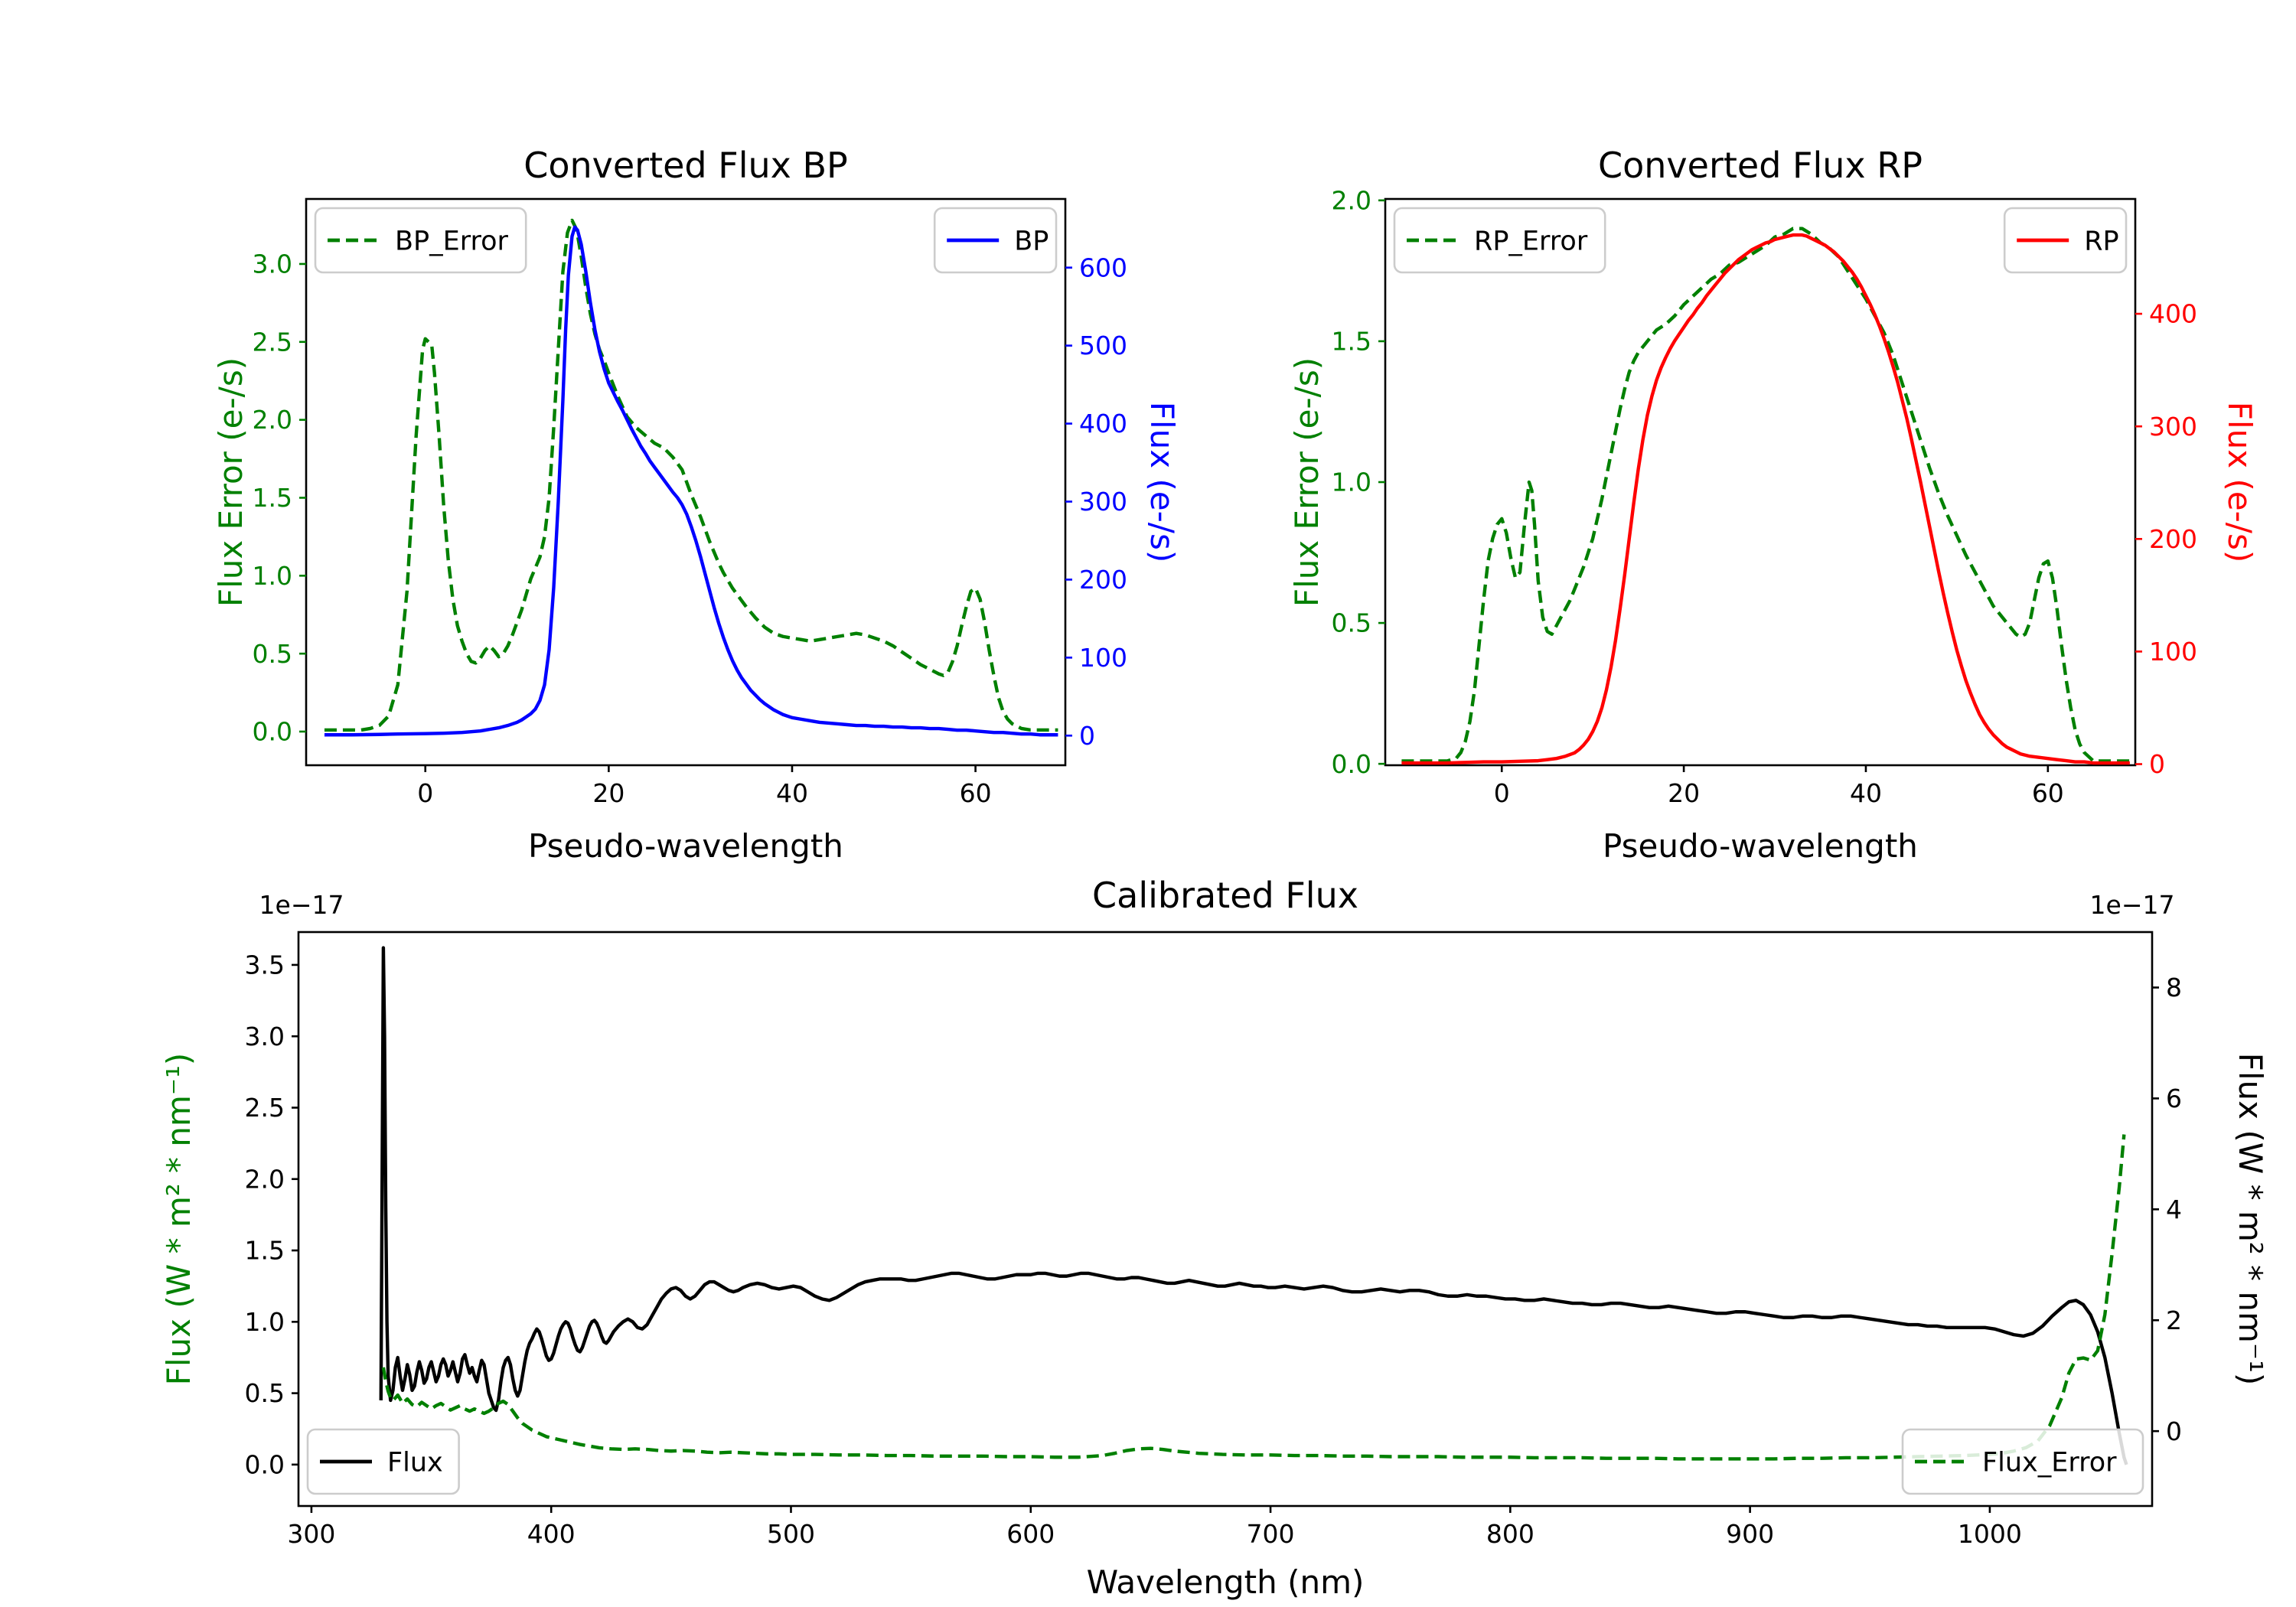  What do you see at coordinates (1531, 241) in the screenshot?
I see `legend-label: RP_Error` at bounding box center [1531, 241].